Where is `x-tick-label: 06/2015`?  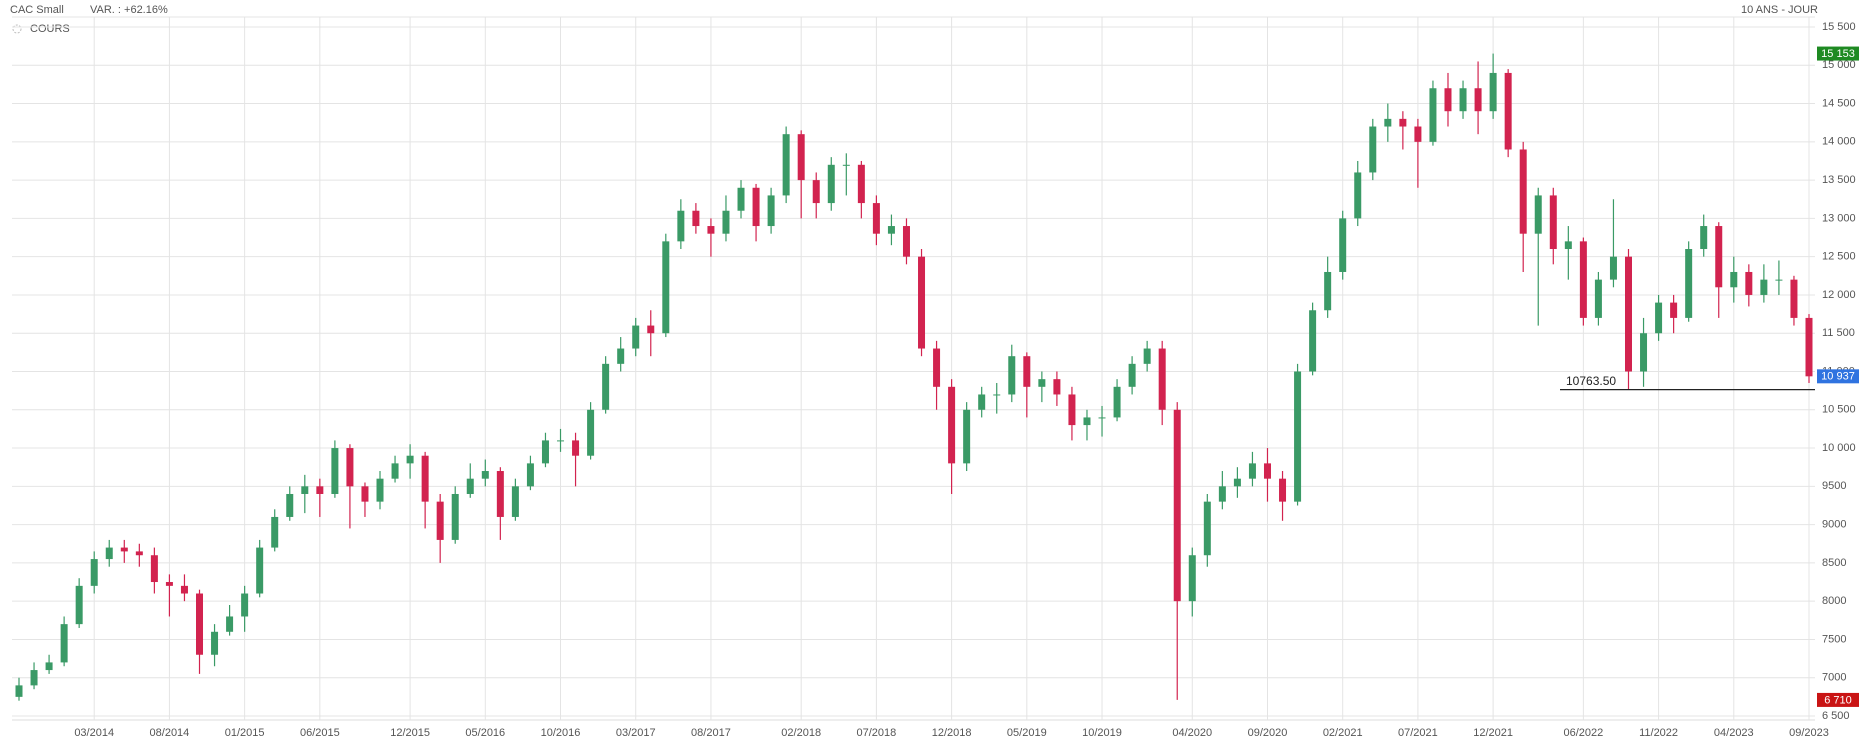 x-tick-label: 06/2015 is located at coordinates (320, 733).